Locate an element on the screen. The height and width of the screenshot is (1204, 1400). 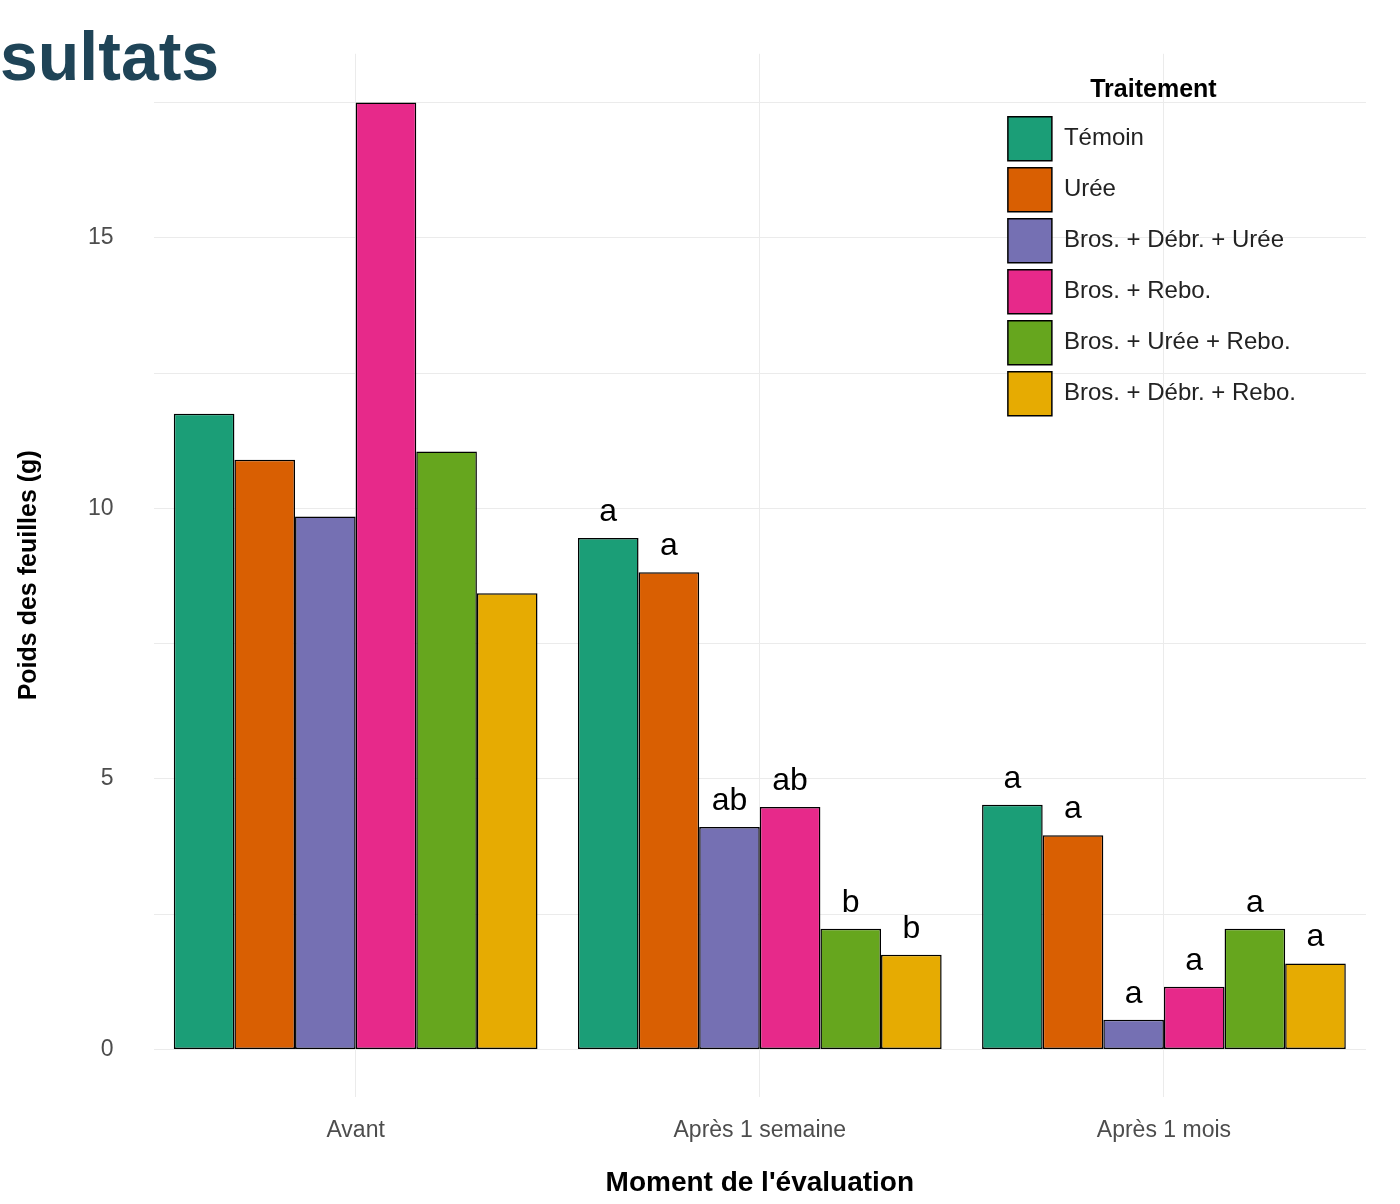
legend-label: Bros. + Débr. + Rebo. is located at coordinates (1179, 392).